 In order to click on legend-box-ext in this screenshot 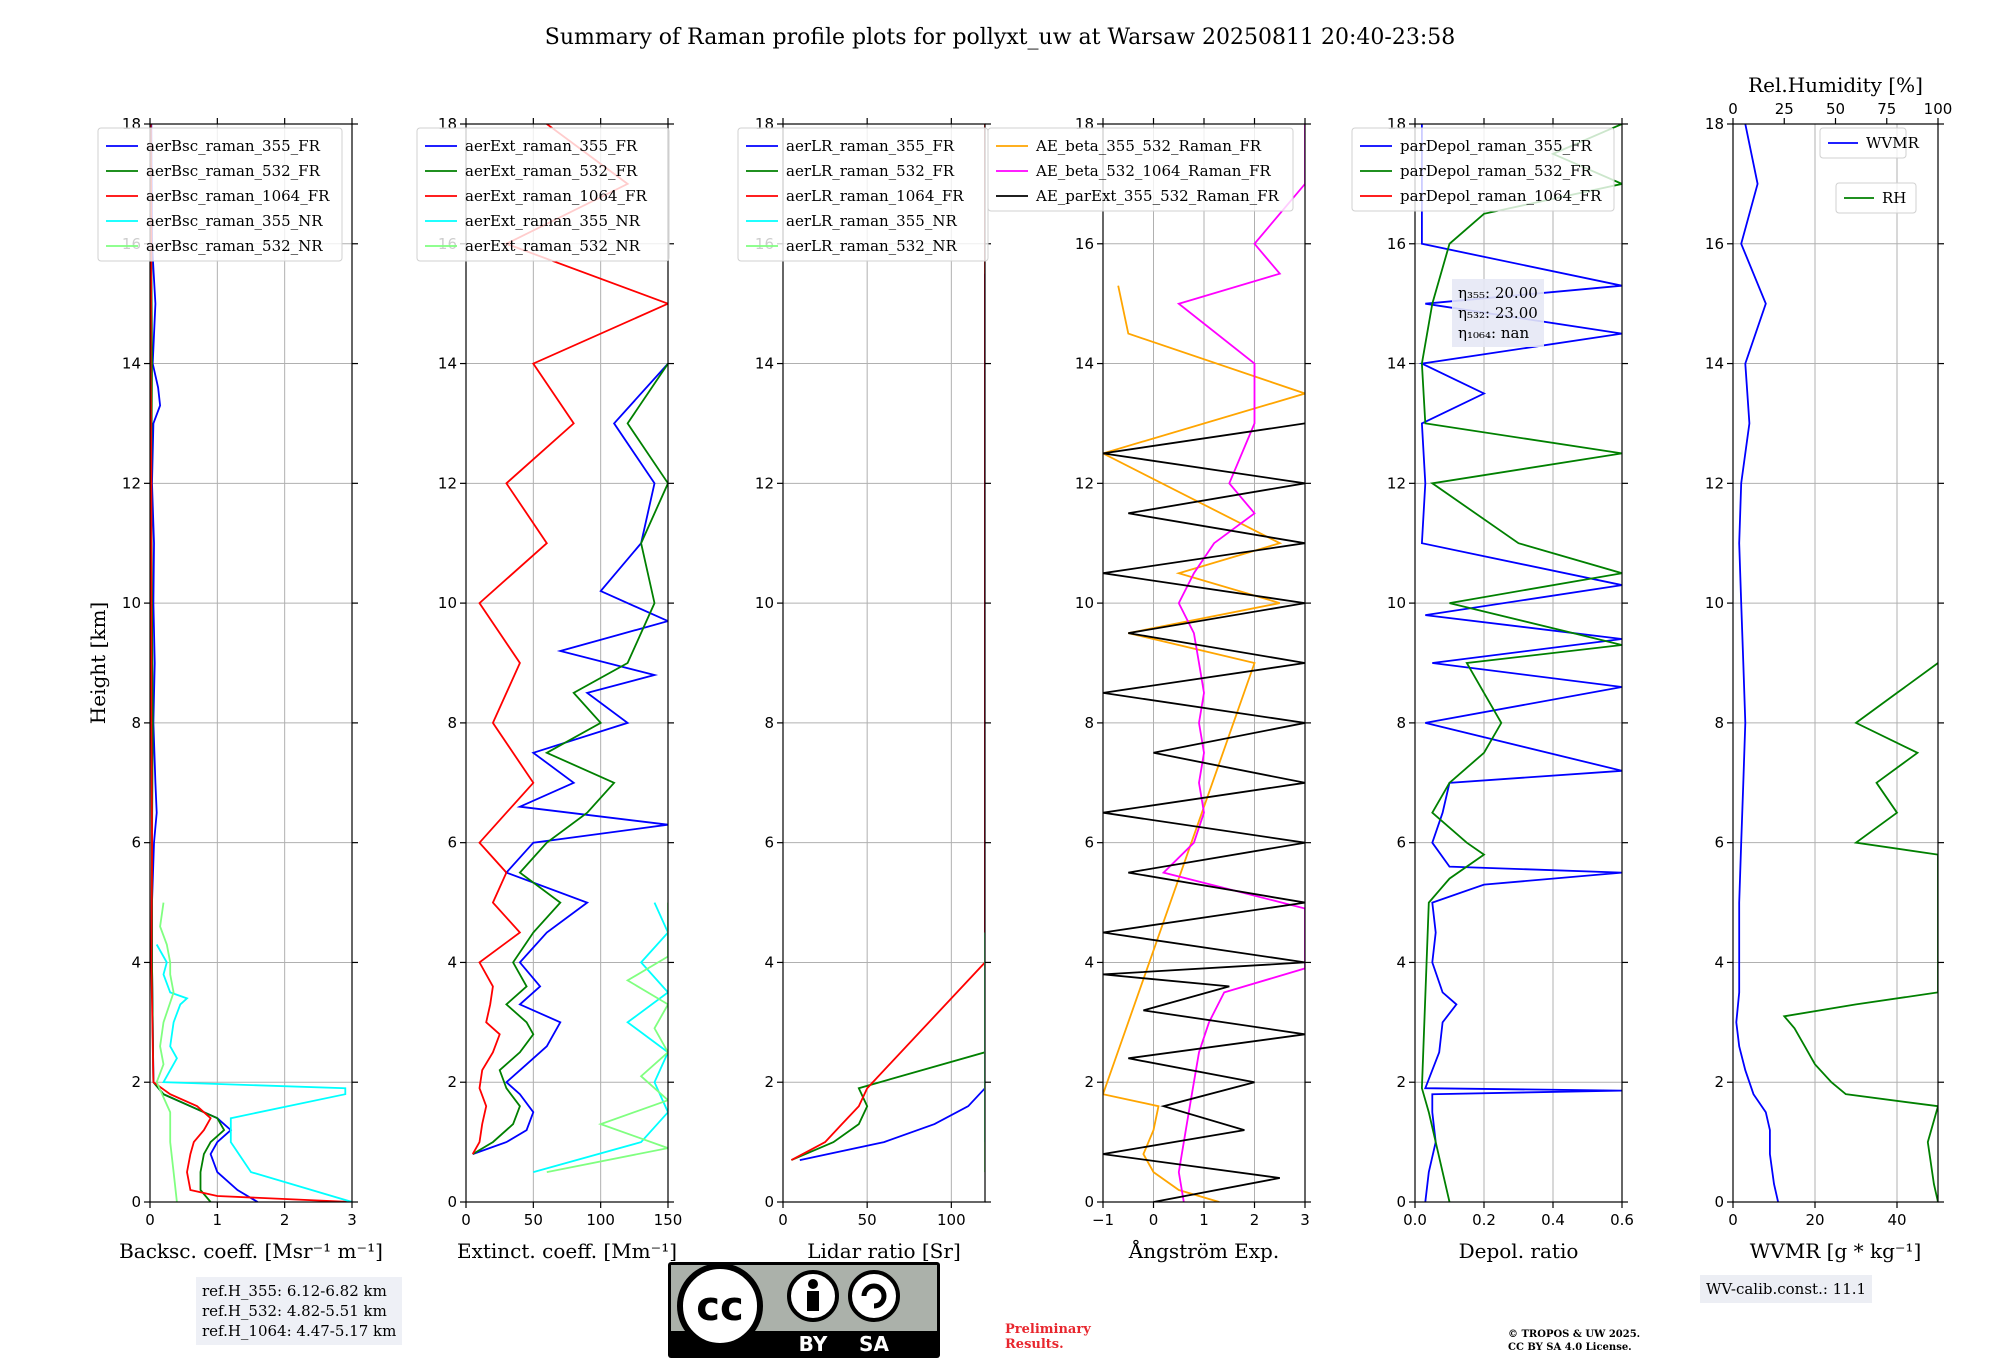, I will do `click(543, 194)`.